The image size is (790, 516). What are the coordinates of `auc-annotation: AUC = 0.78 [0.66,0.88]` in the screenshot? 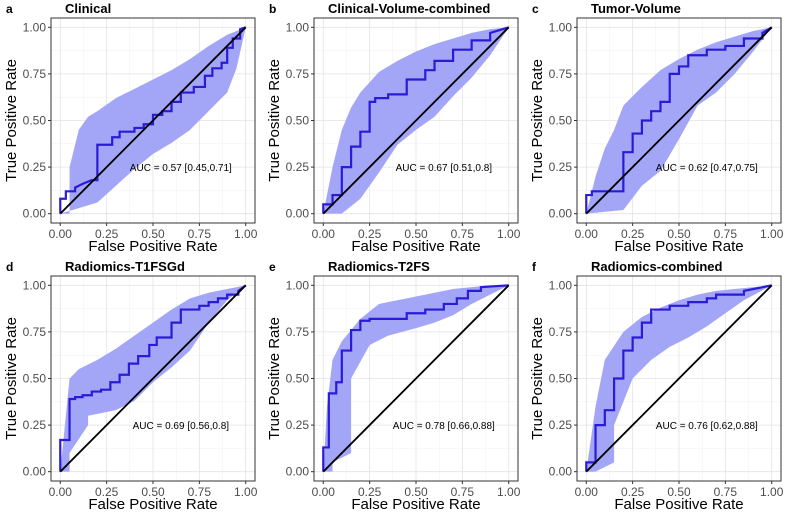 It's located at (444, 426).